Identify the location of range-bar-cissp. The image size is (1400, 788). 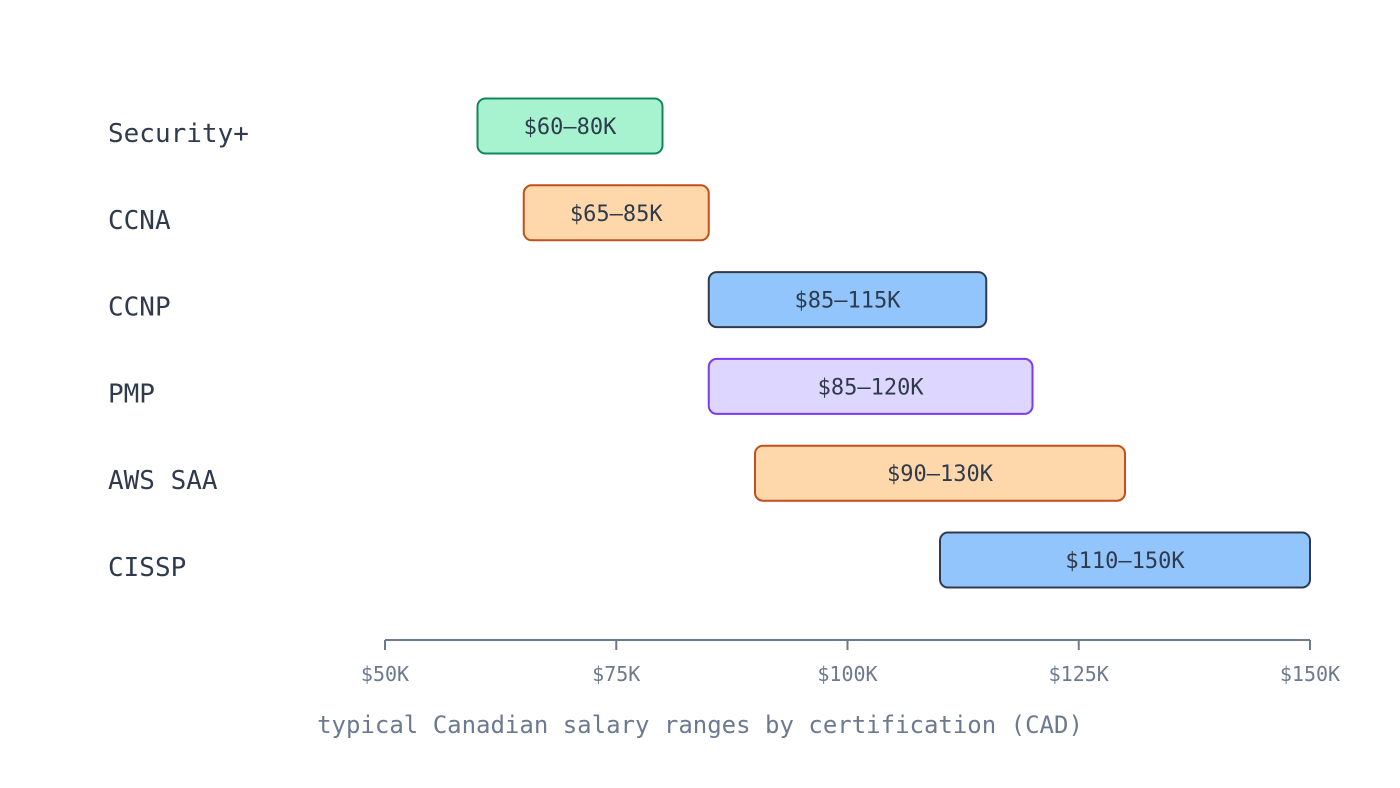
(1125, 560).